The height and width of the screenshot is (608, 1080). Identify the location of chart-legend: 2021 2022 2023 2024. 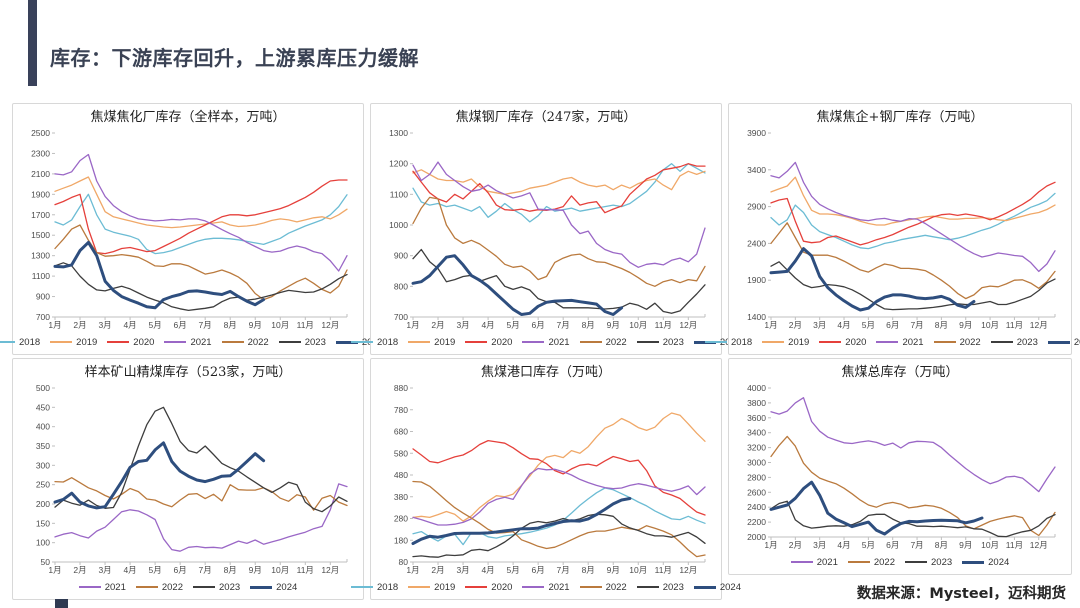
(188, 587).